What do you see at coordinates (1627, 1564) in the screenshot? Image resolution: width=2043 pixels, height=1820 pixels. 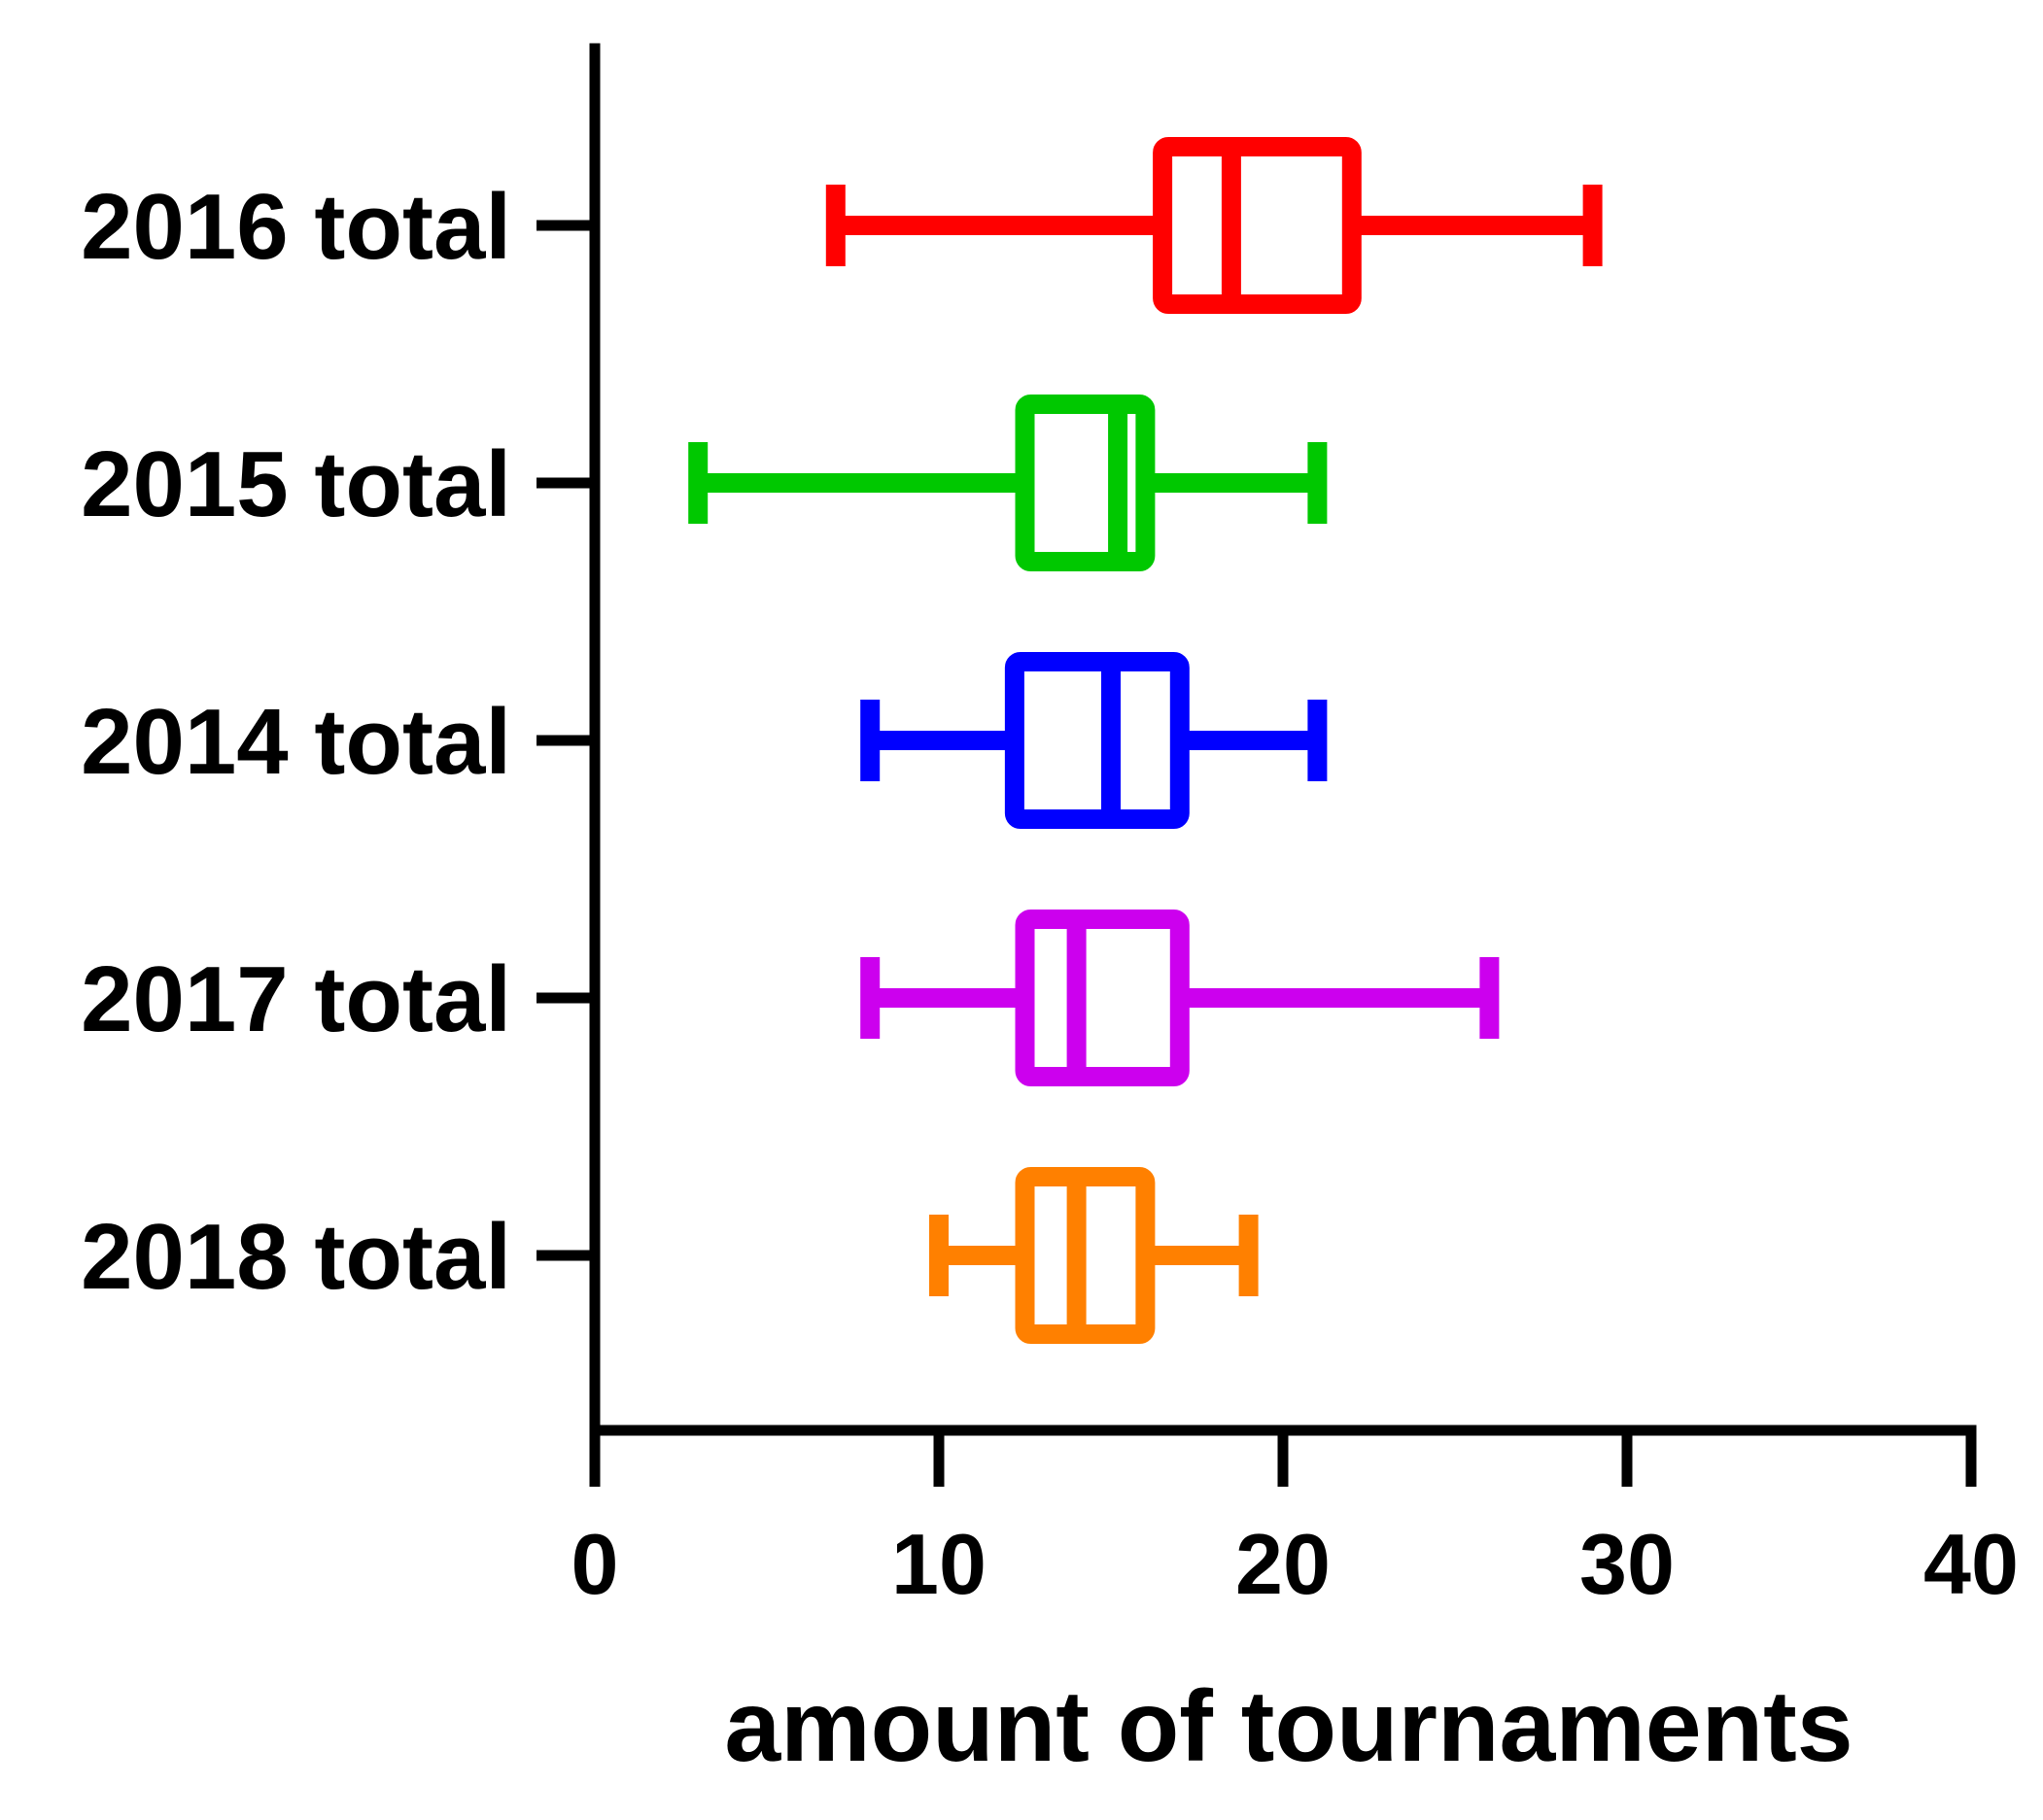 I see `x-tick-label: 30` at bounding box center [1627, 1564].